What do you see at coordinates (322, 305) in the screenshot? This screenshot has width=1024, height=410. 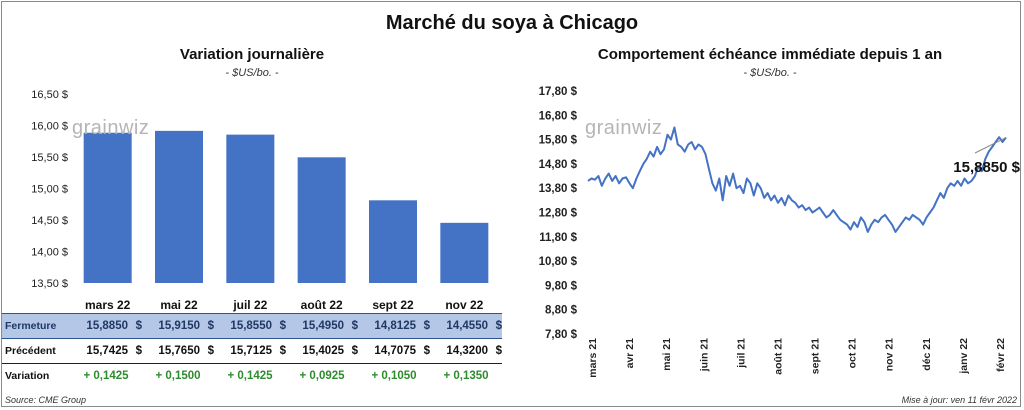 I see `bar-category-label: août 22` at bounding box center [322, 305].